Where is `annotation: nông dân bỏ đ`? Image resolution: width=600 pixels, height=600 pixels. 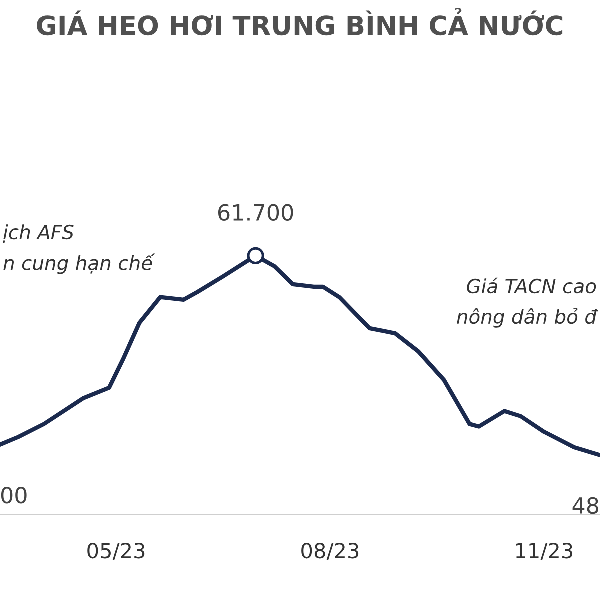 annotation: nông dân bỏ đ is located at coordinates (527, 318).